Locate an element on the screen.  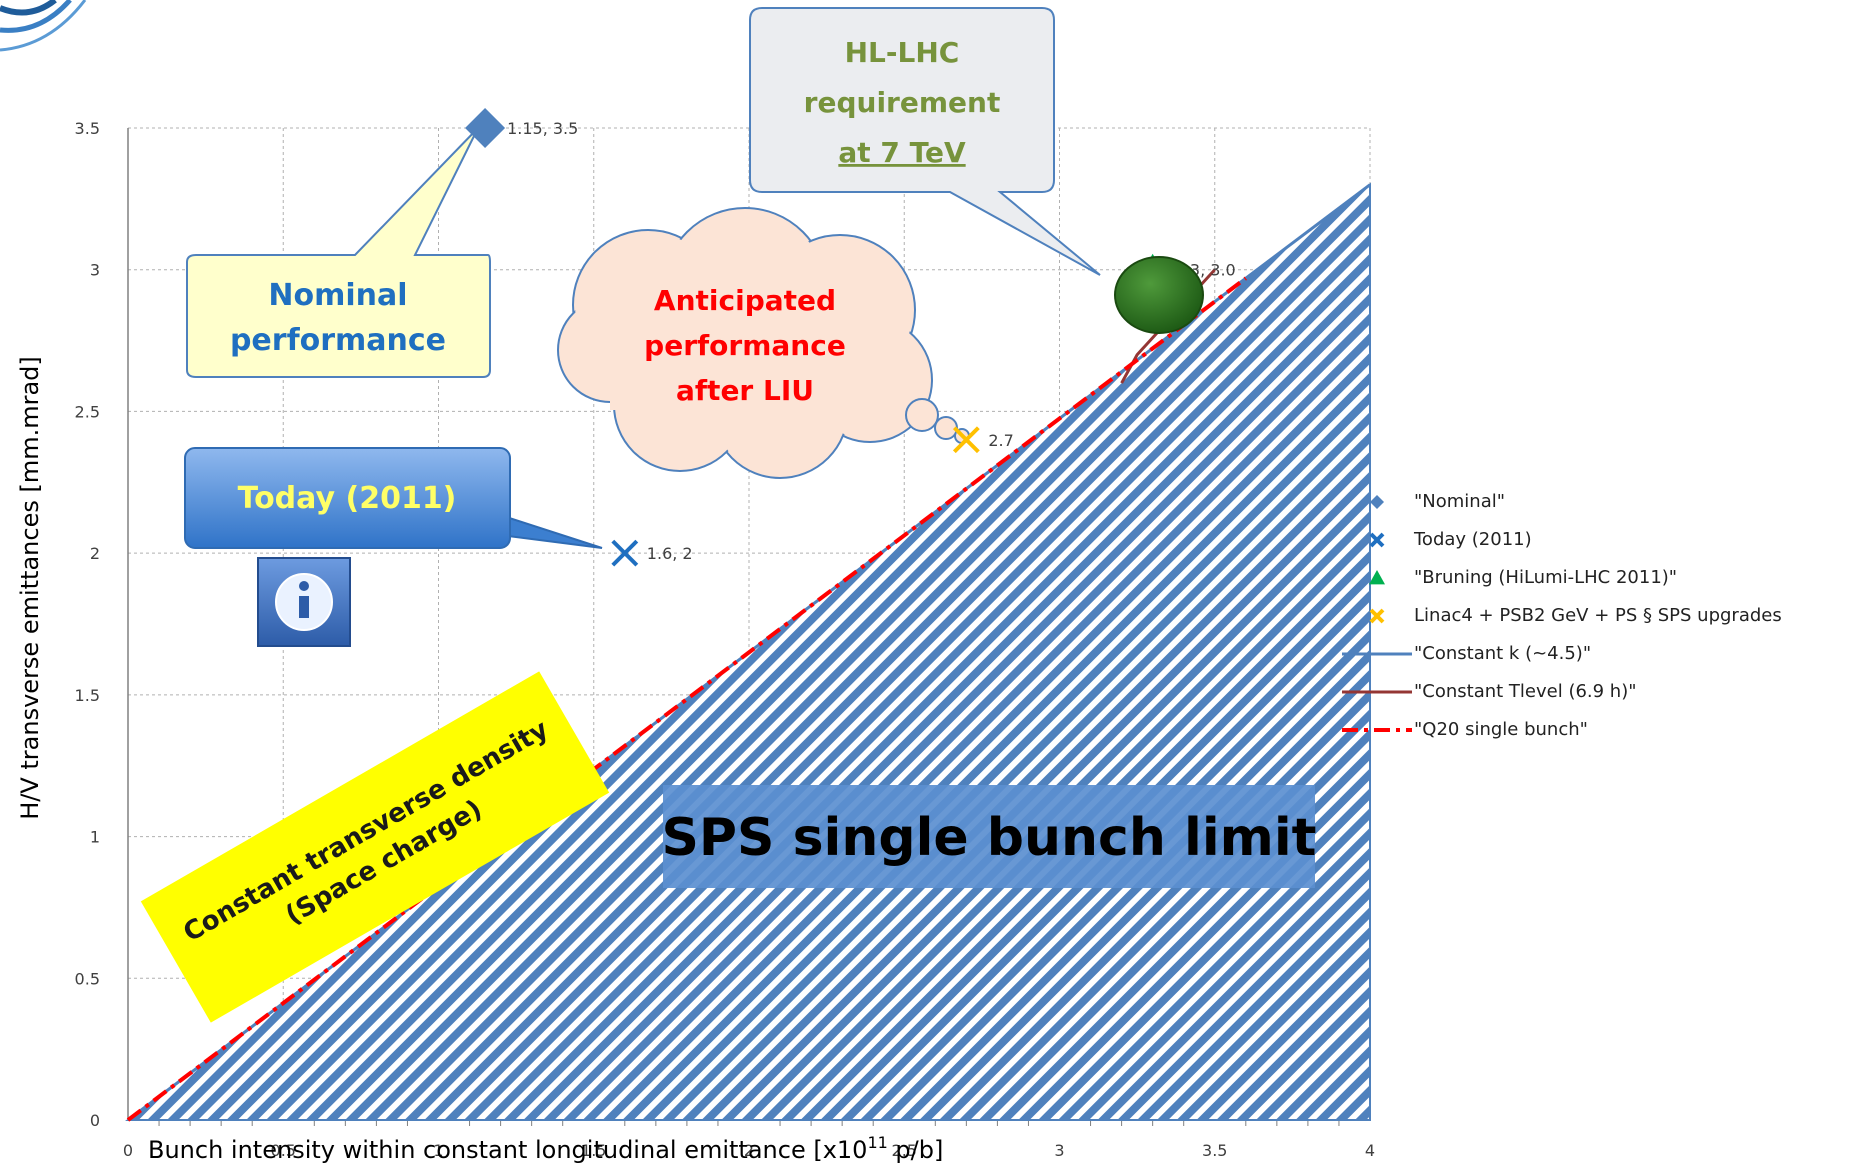
x-tick-label: 3.5 is located at coordinates (1214, 1150).